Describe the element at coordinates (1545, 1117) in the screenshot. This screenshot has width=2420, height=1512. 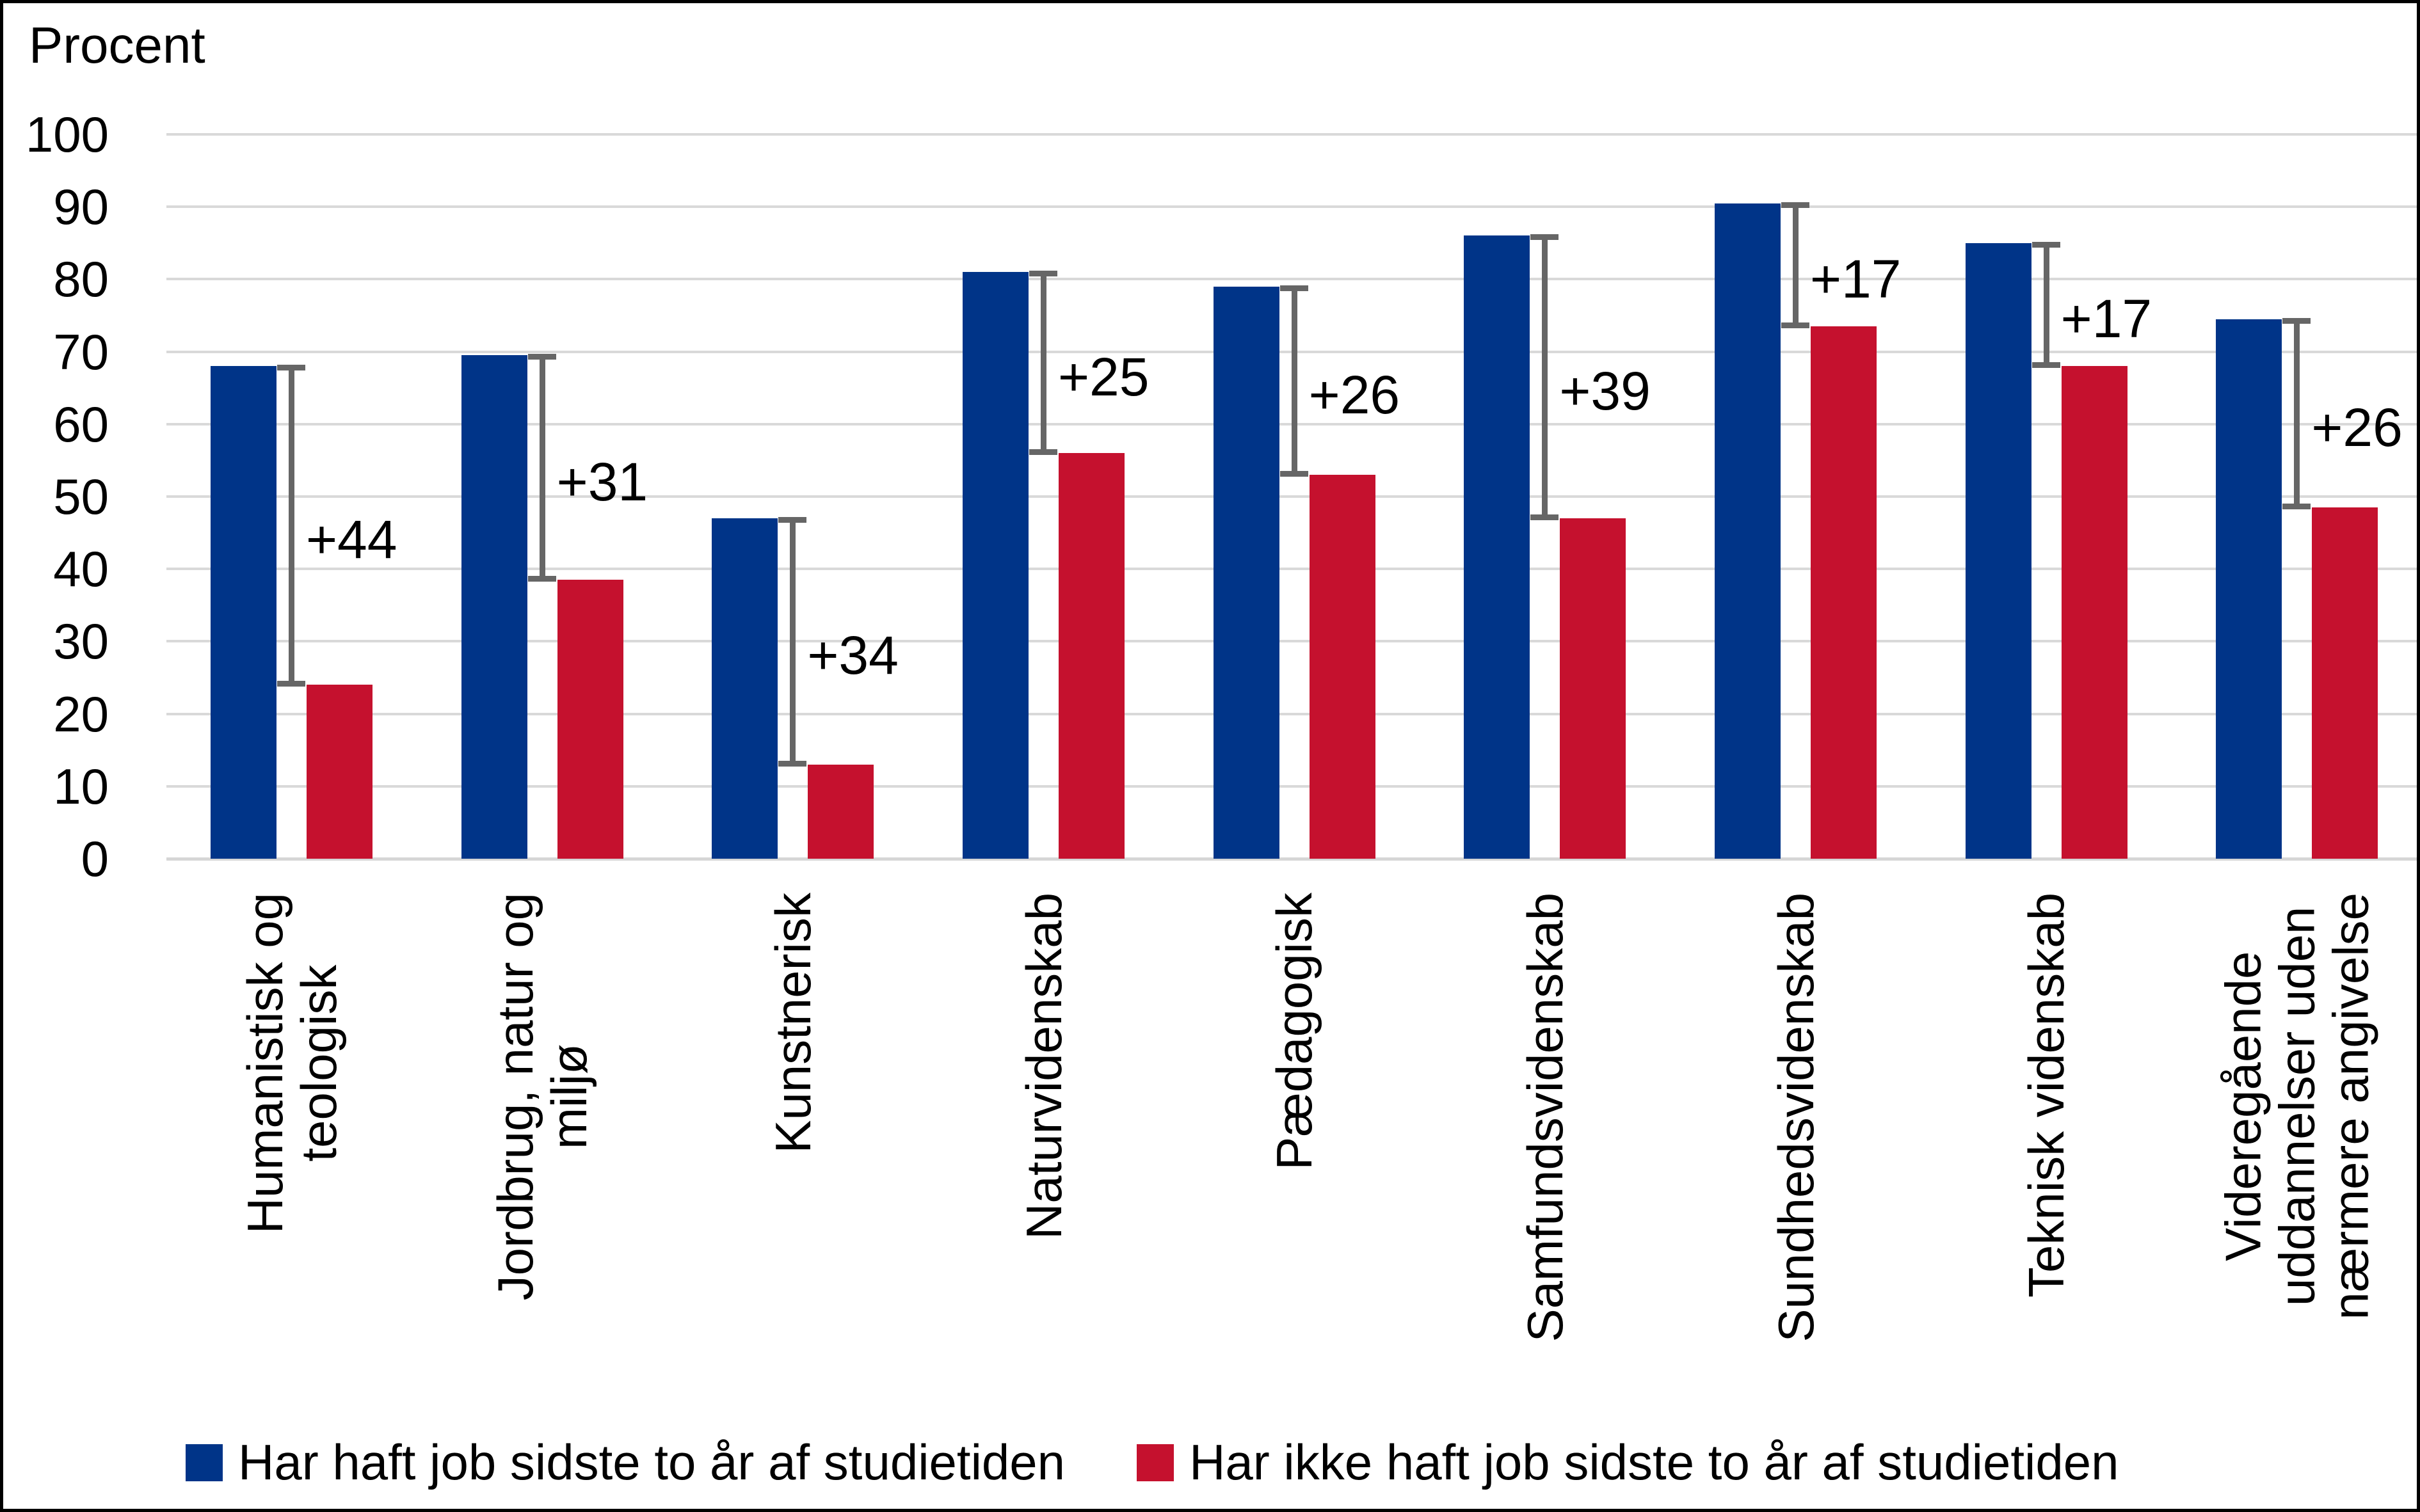
I see `category-label-text: Samfundsvidenskab` at that location.